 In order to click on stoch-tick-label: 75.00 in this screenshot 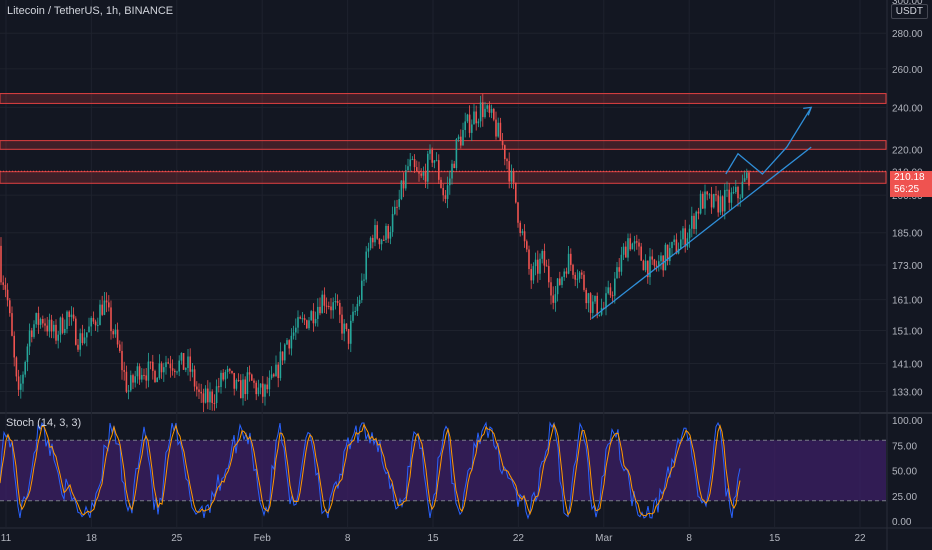, I will do `click(904, 446)`.